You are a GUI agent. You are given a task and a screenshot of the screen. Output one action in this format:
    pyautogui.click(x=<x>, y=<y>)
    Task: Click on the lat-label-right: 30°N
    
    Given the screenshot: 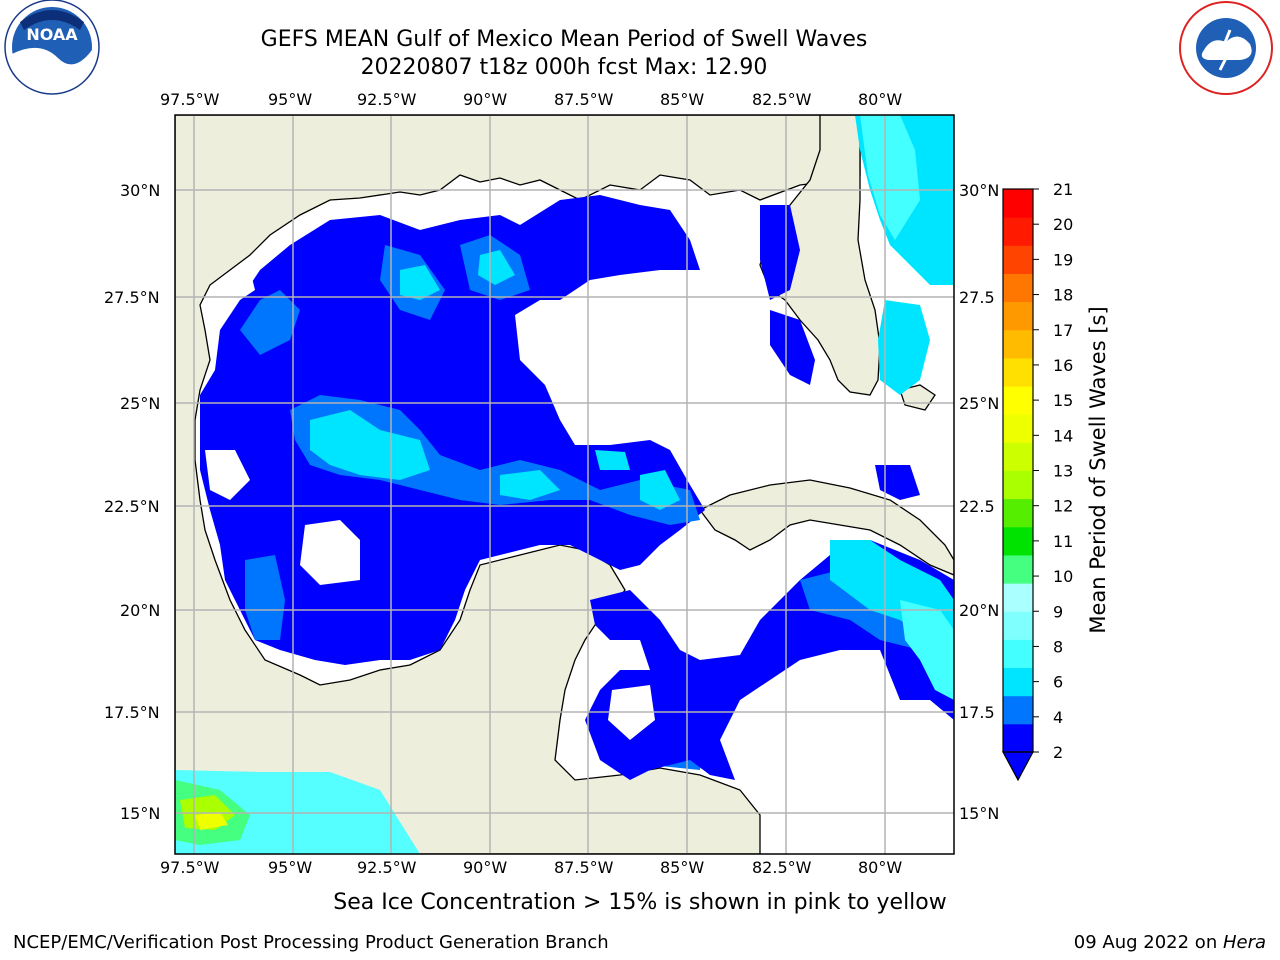 What is the action you would take?
    pyautogui.click(x=979, y=190)
    